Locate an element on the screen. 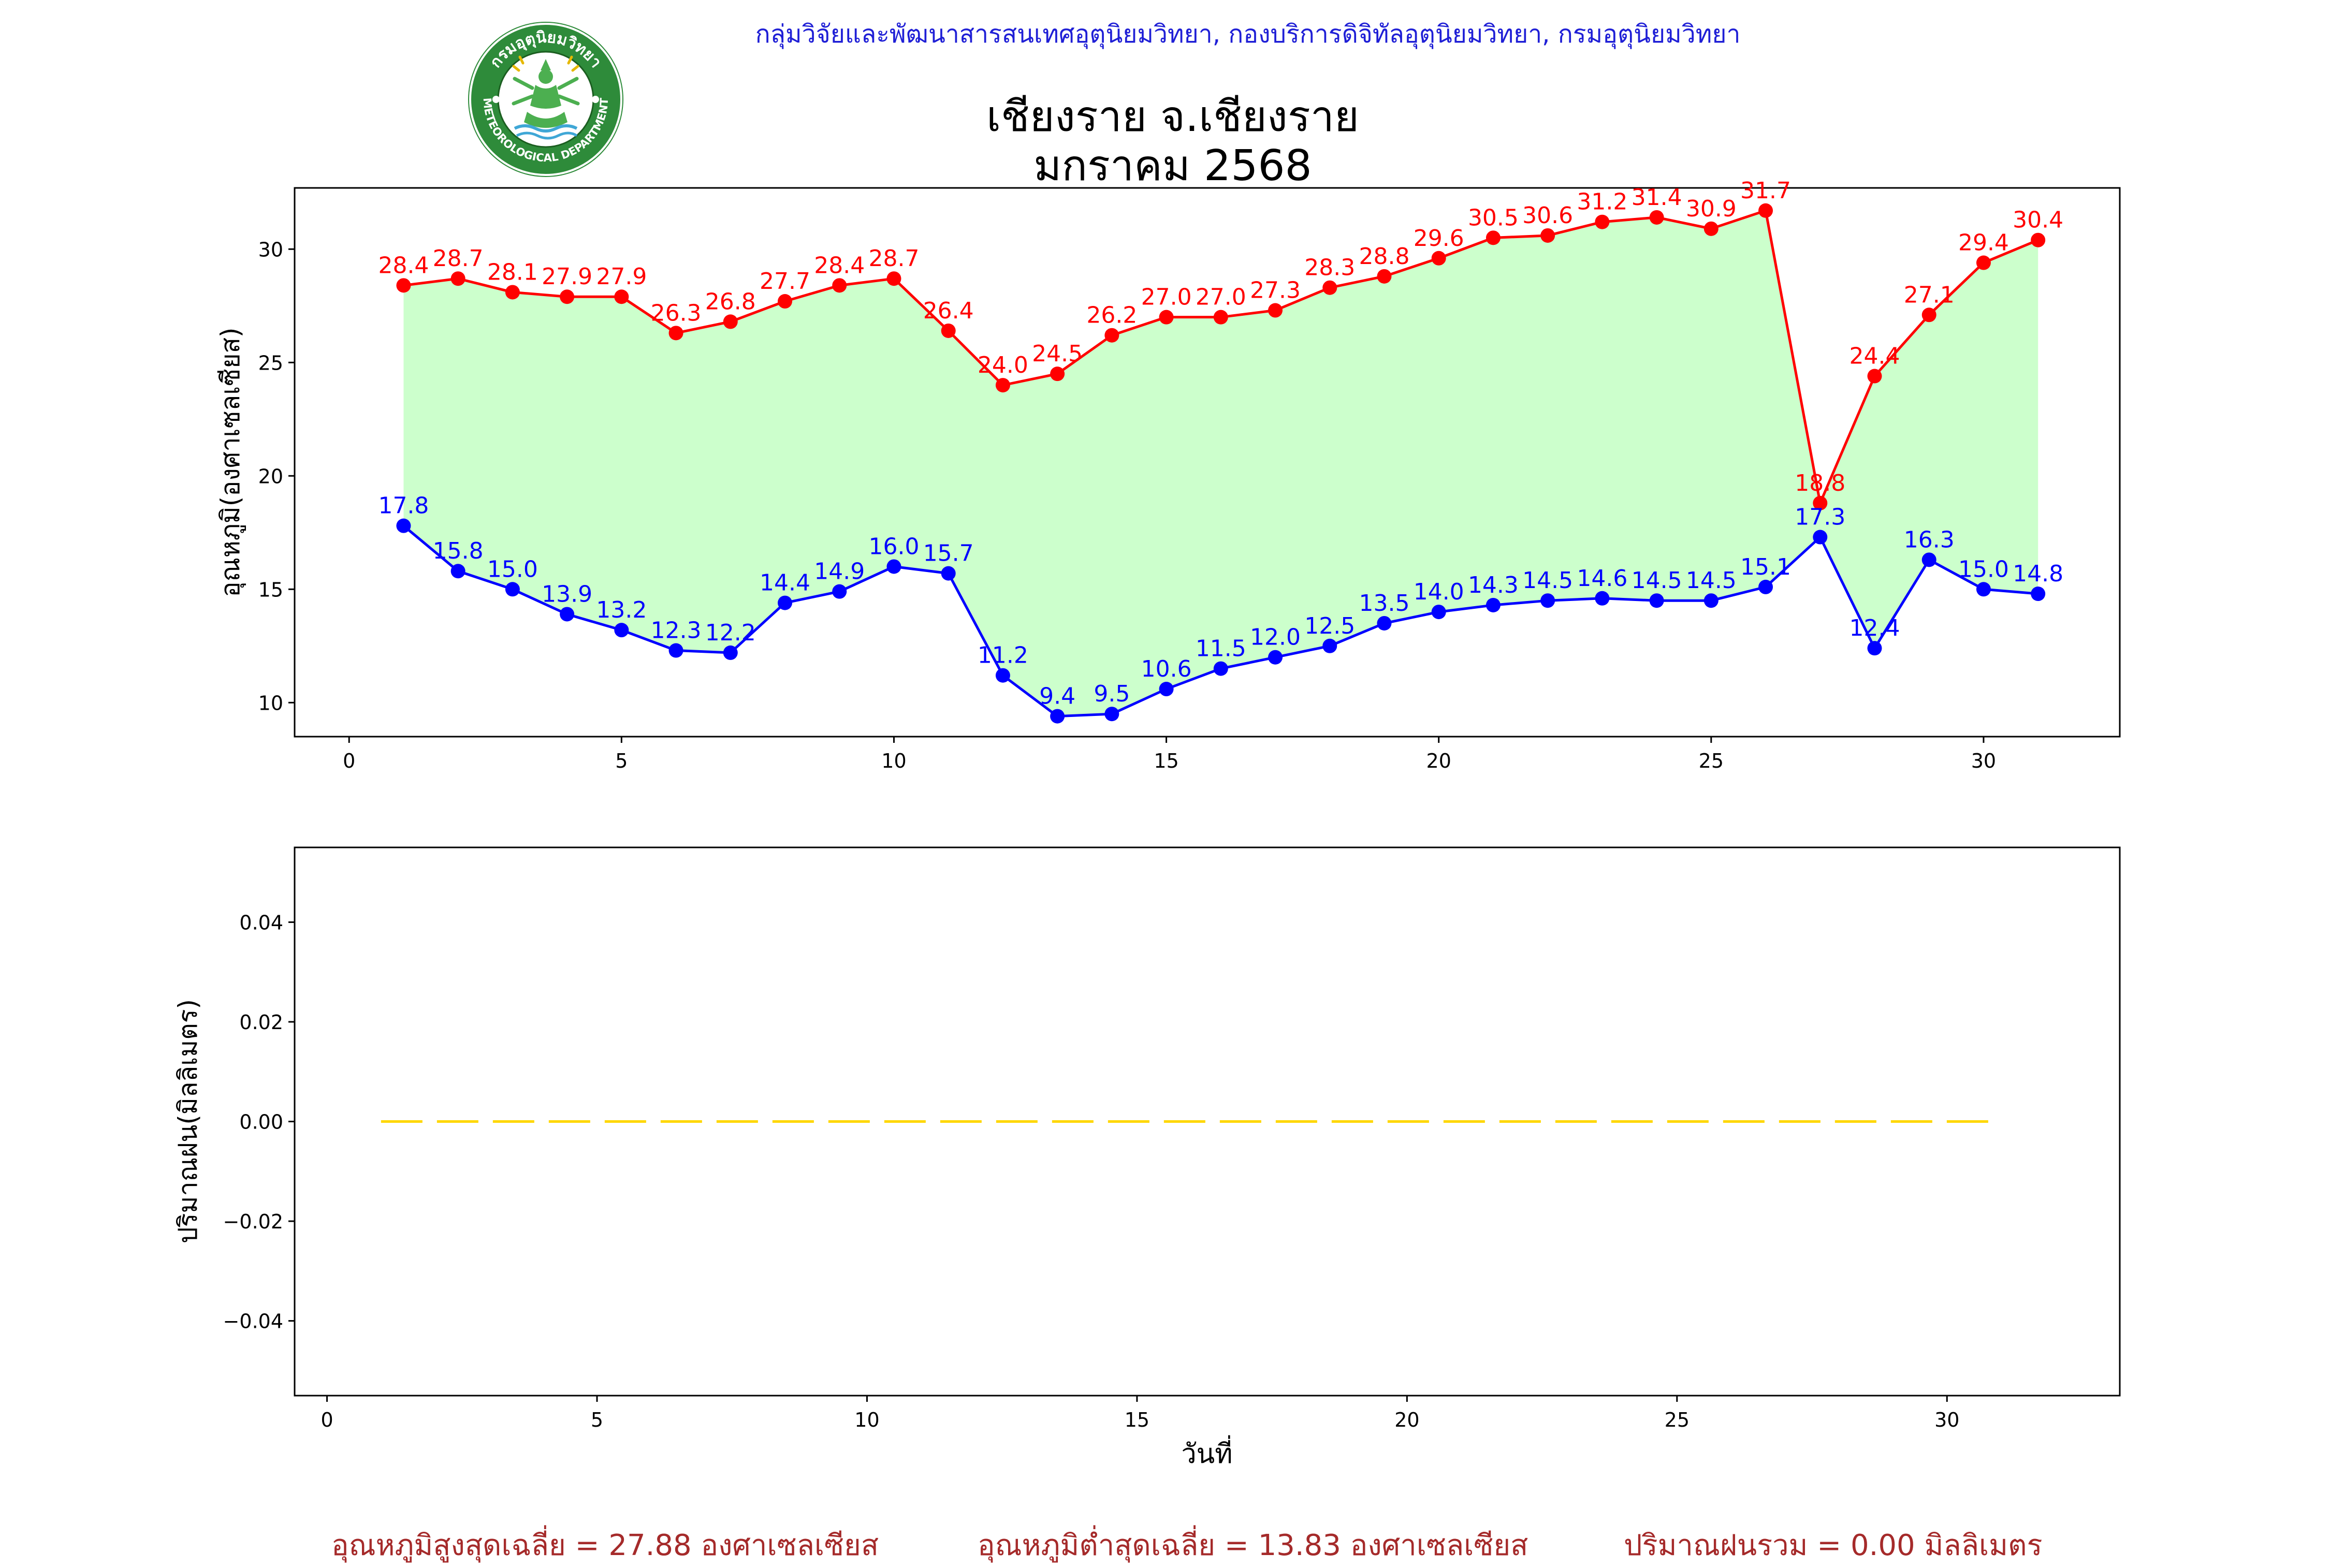 This screenshot has width=2330, height=1568. y-tick-label: 25 is located at coordinates (270, 362).